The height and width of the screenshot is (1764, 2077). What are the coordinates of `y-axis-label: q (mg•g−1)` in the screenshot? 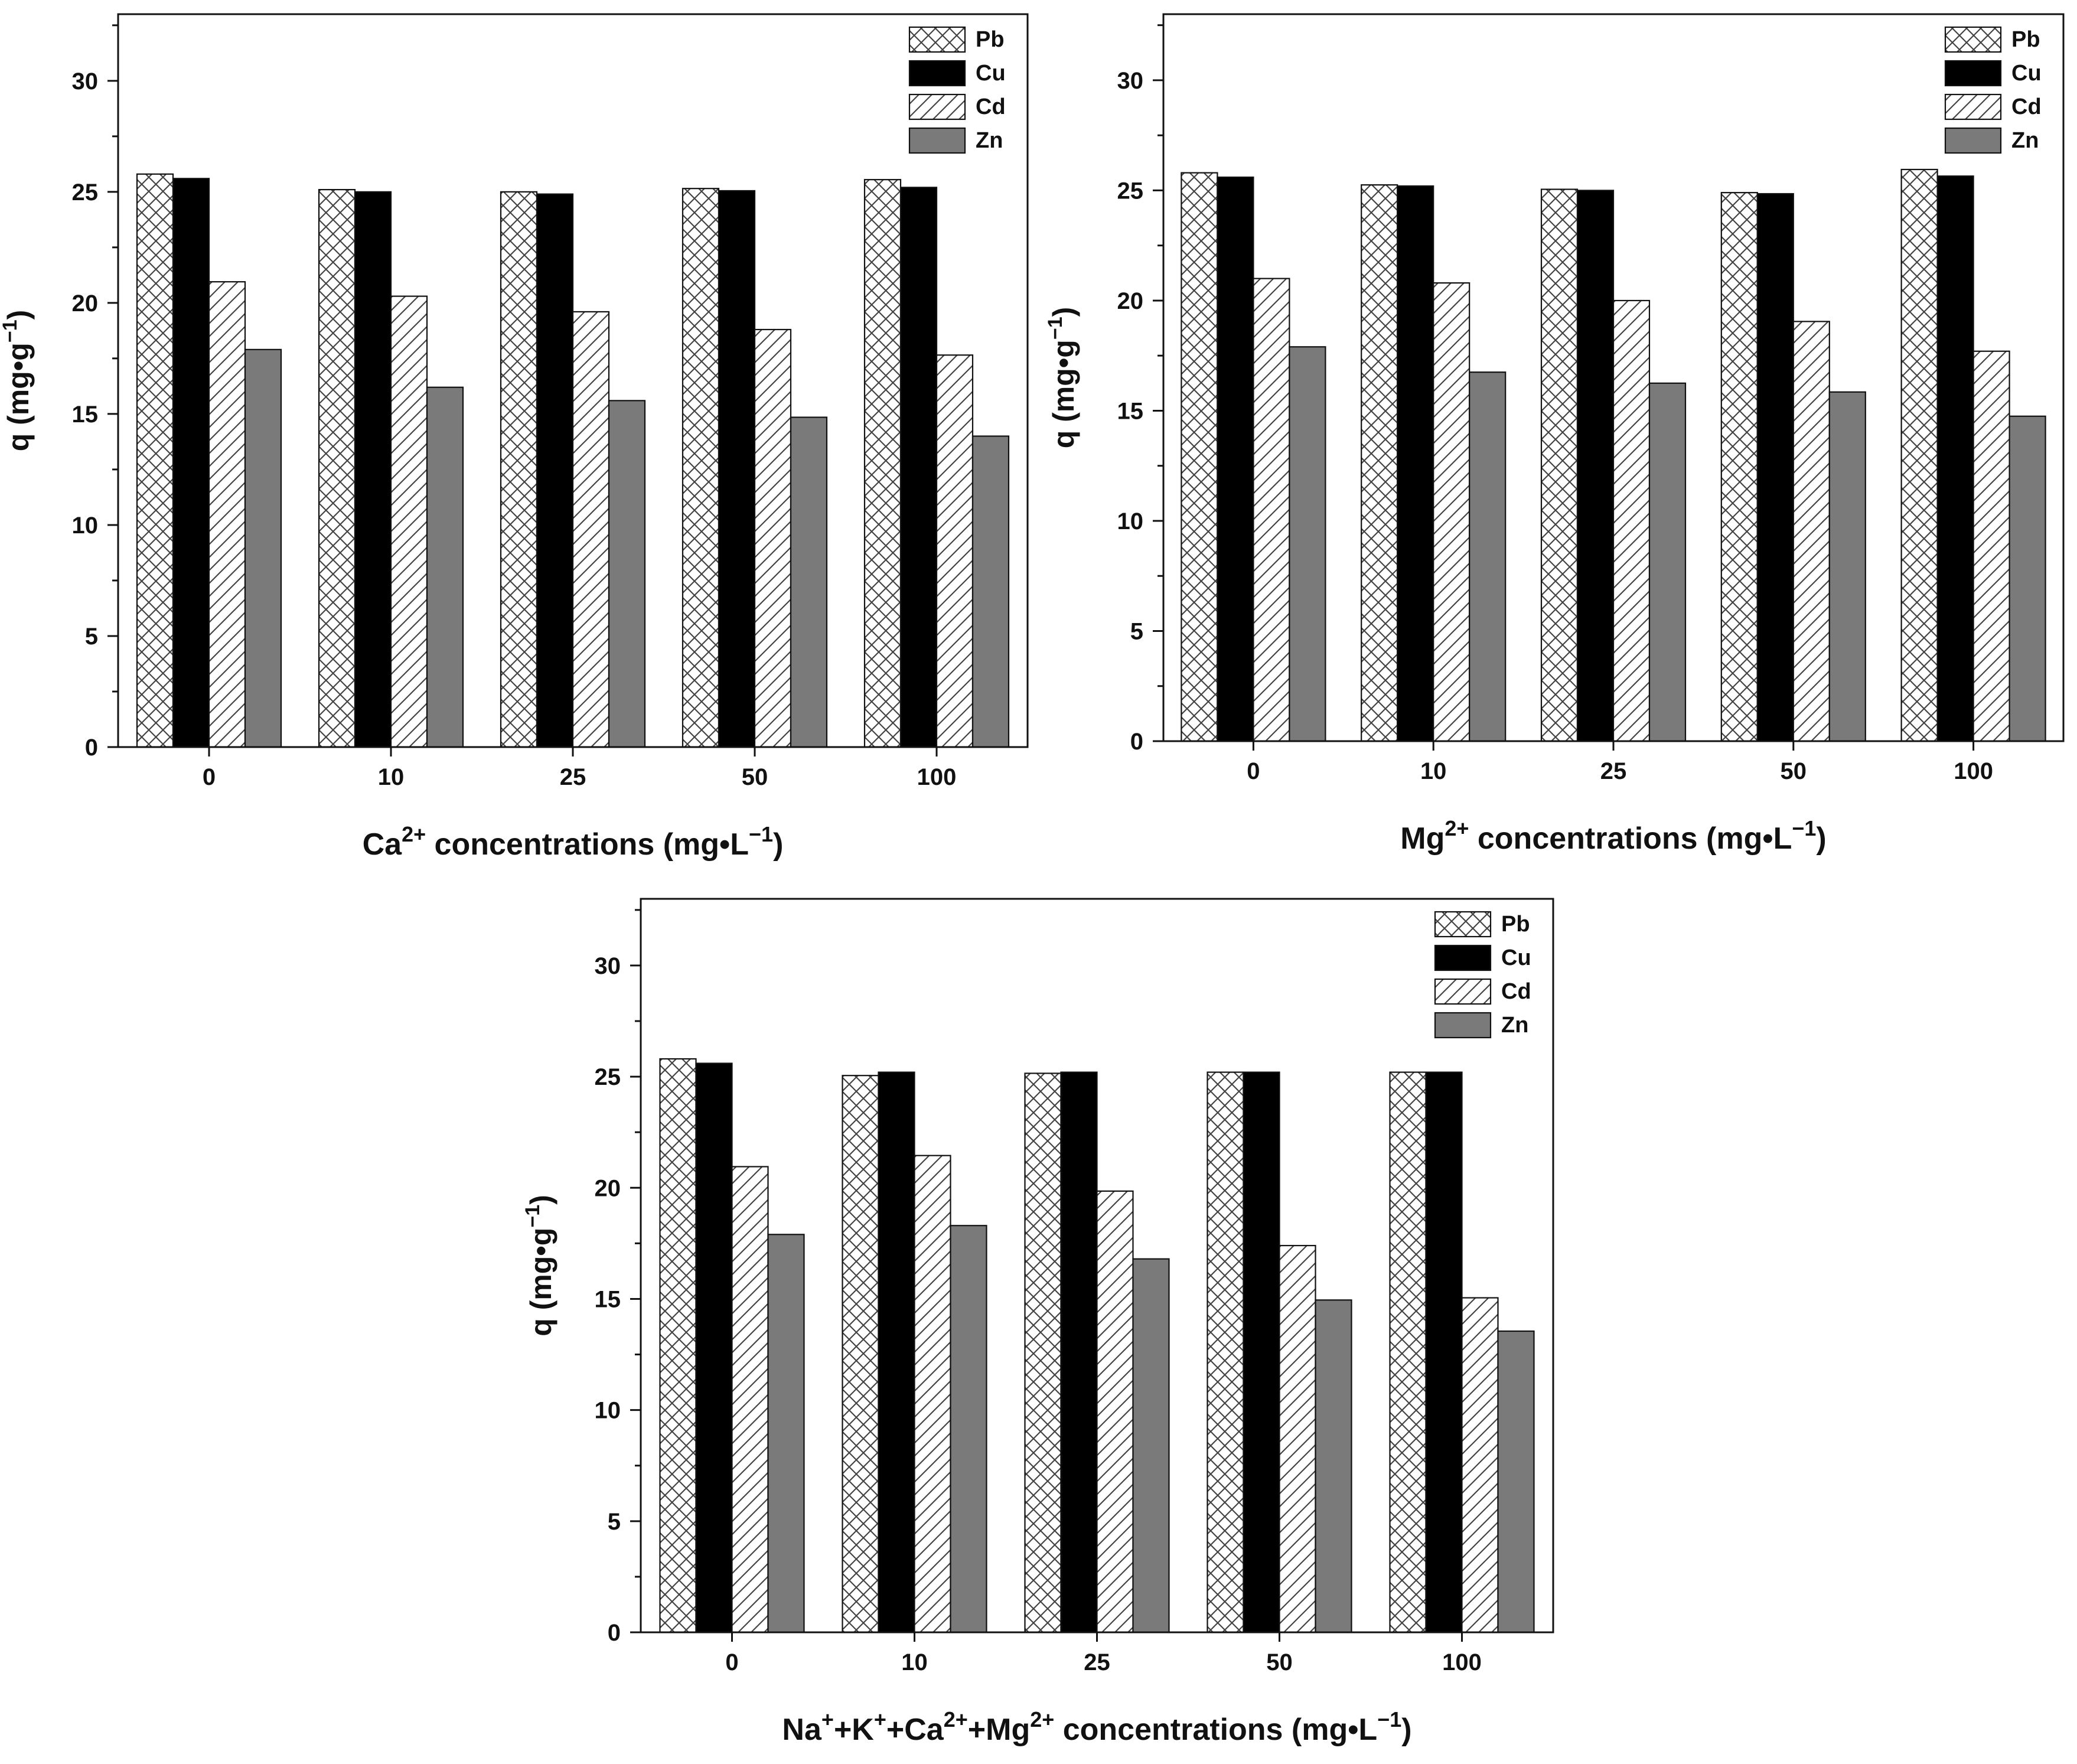 It's located at (1062, 378).